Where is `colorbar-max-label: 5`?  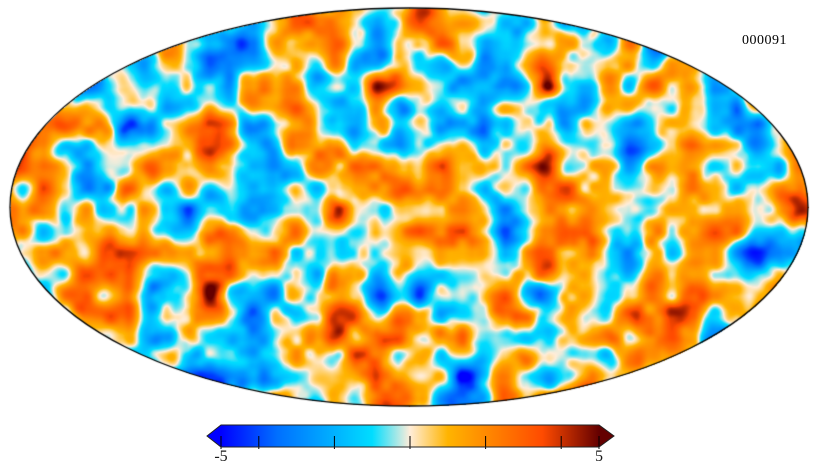
colorbar-max-label: 5 is located at coordinates (599, 456).